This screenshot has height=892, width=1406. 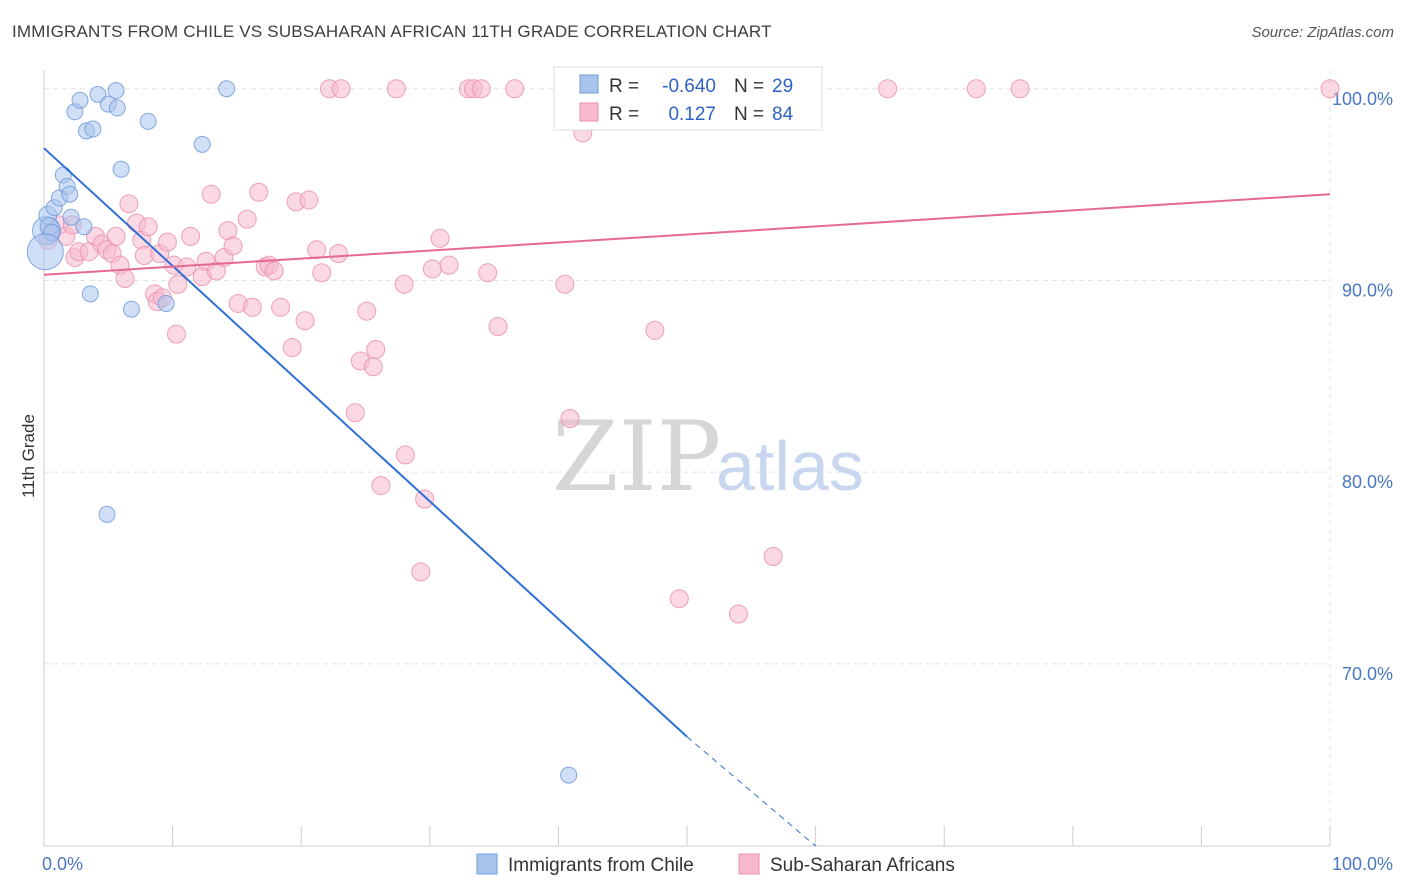 I want to click on x-tick-label: 0.0%, so click(x=62, y=864).